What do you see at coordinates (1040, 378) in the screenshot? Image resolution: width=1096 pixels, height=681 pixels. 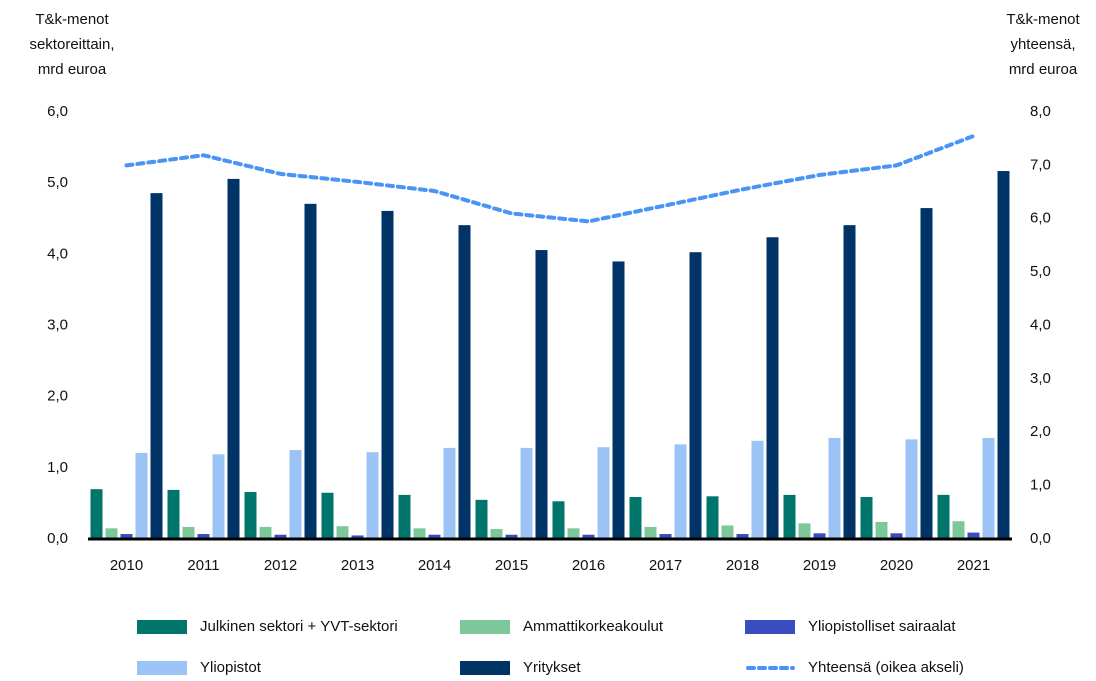 I see `y2-tick-label: 3,0` at bounding box center [1040, 378].